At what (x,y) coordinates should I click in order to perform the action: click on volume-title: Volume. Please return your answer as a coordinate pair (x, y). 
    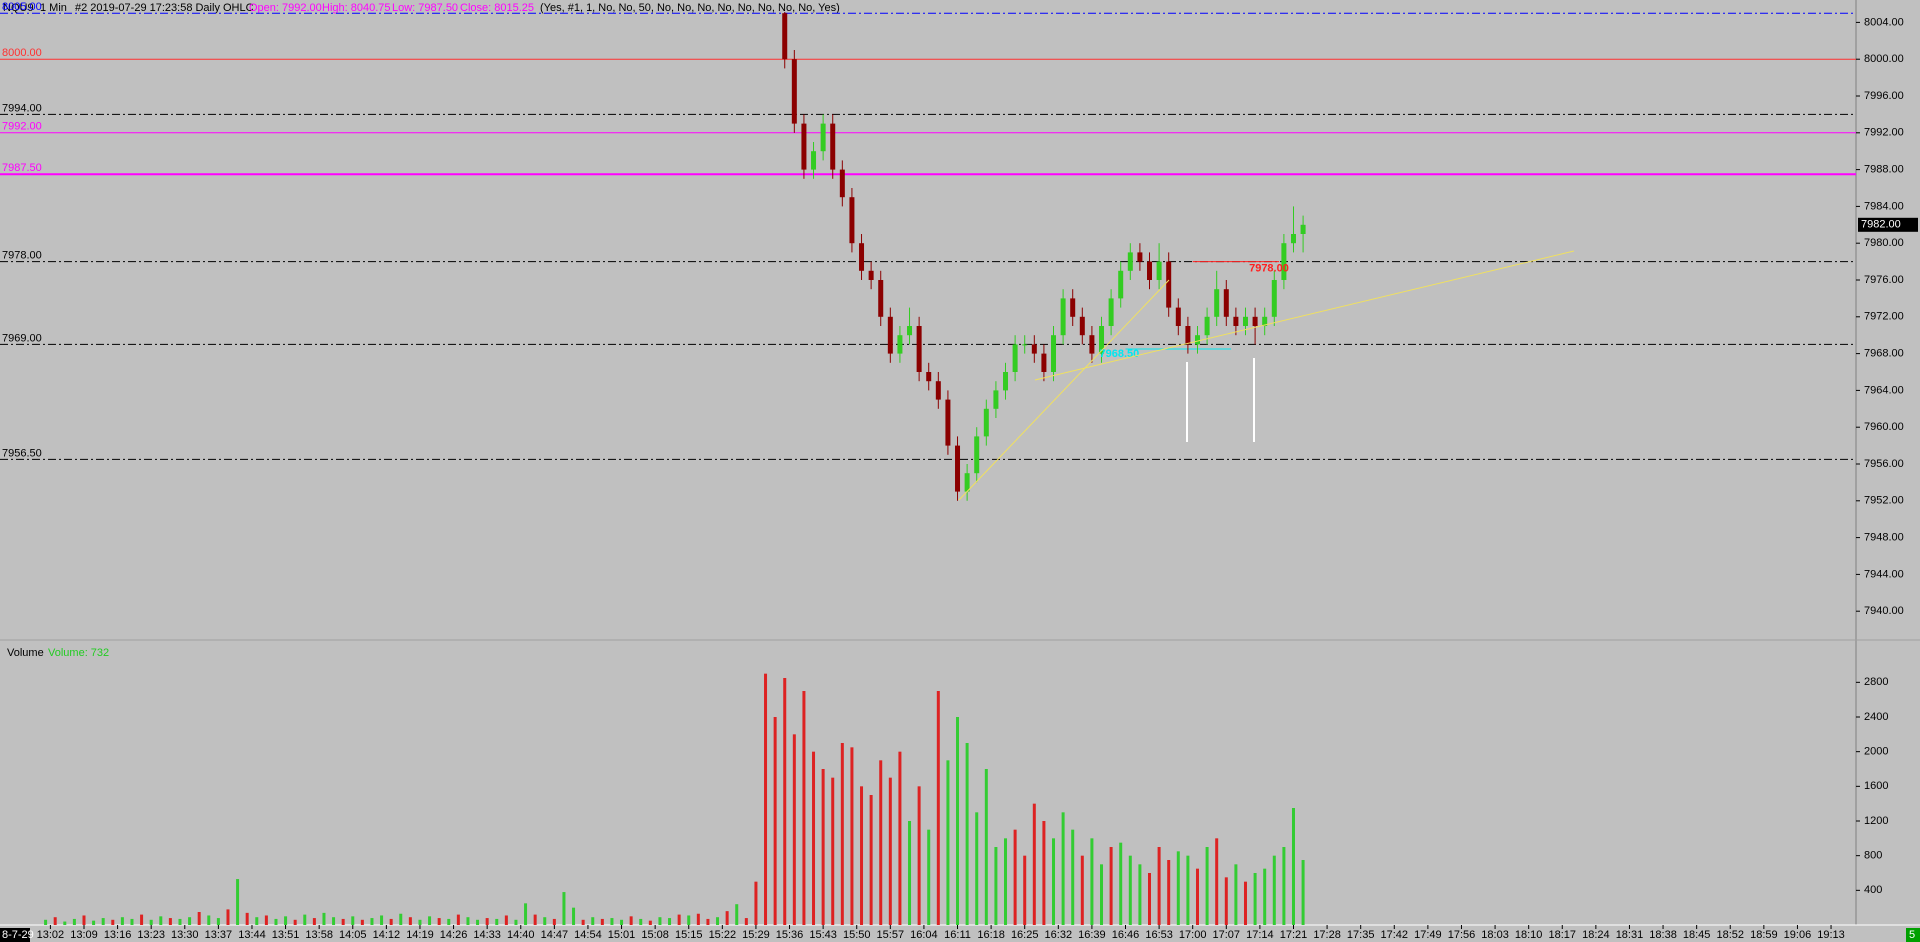
    Looking at the image, I should click on (25, 653).